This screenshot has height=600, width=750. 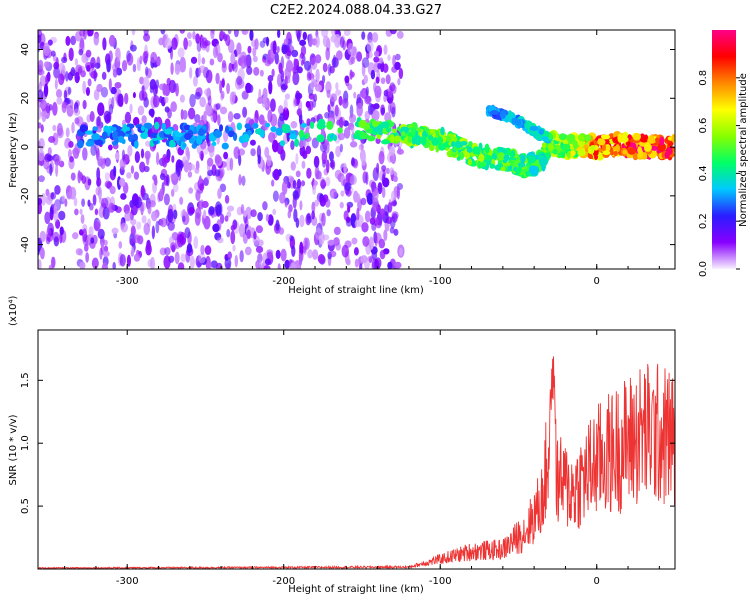 What do you see at coordinates (703, 269) in the screenshot?
I see `colorbar-tick-label: 0.0` at bounding box center [703, 269].